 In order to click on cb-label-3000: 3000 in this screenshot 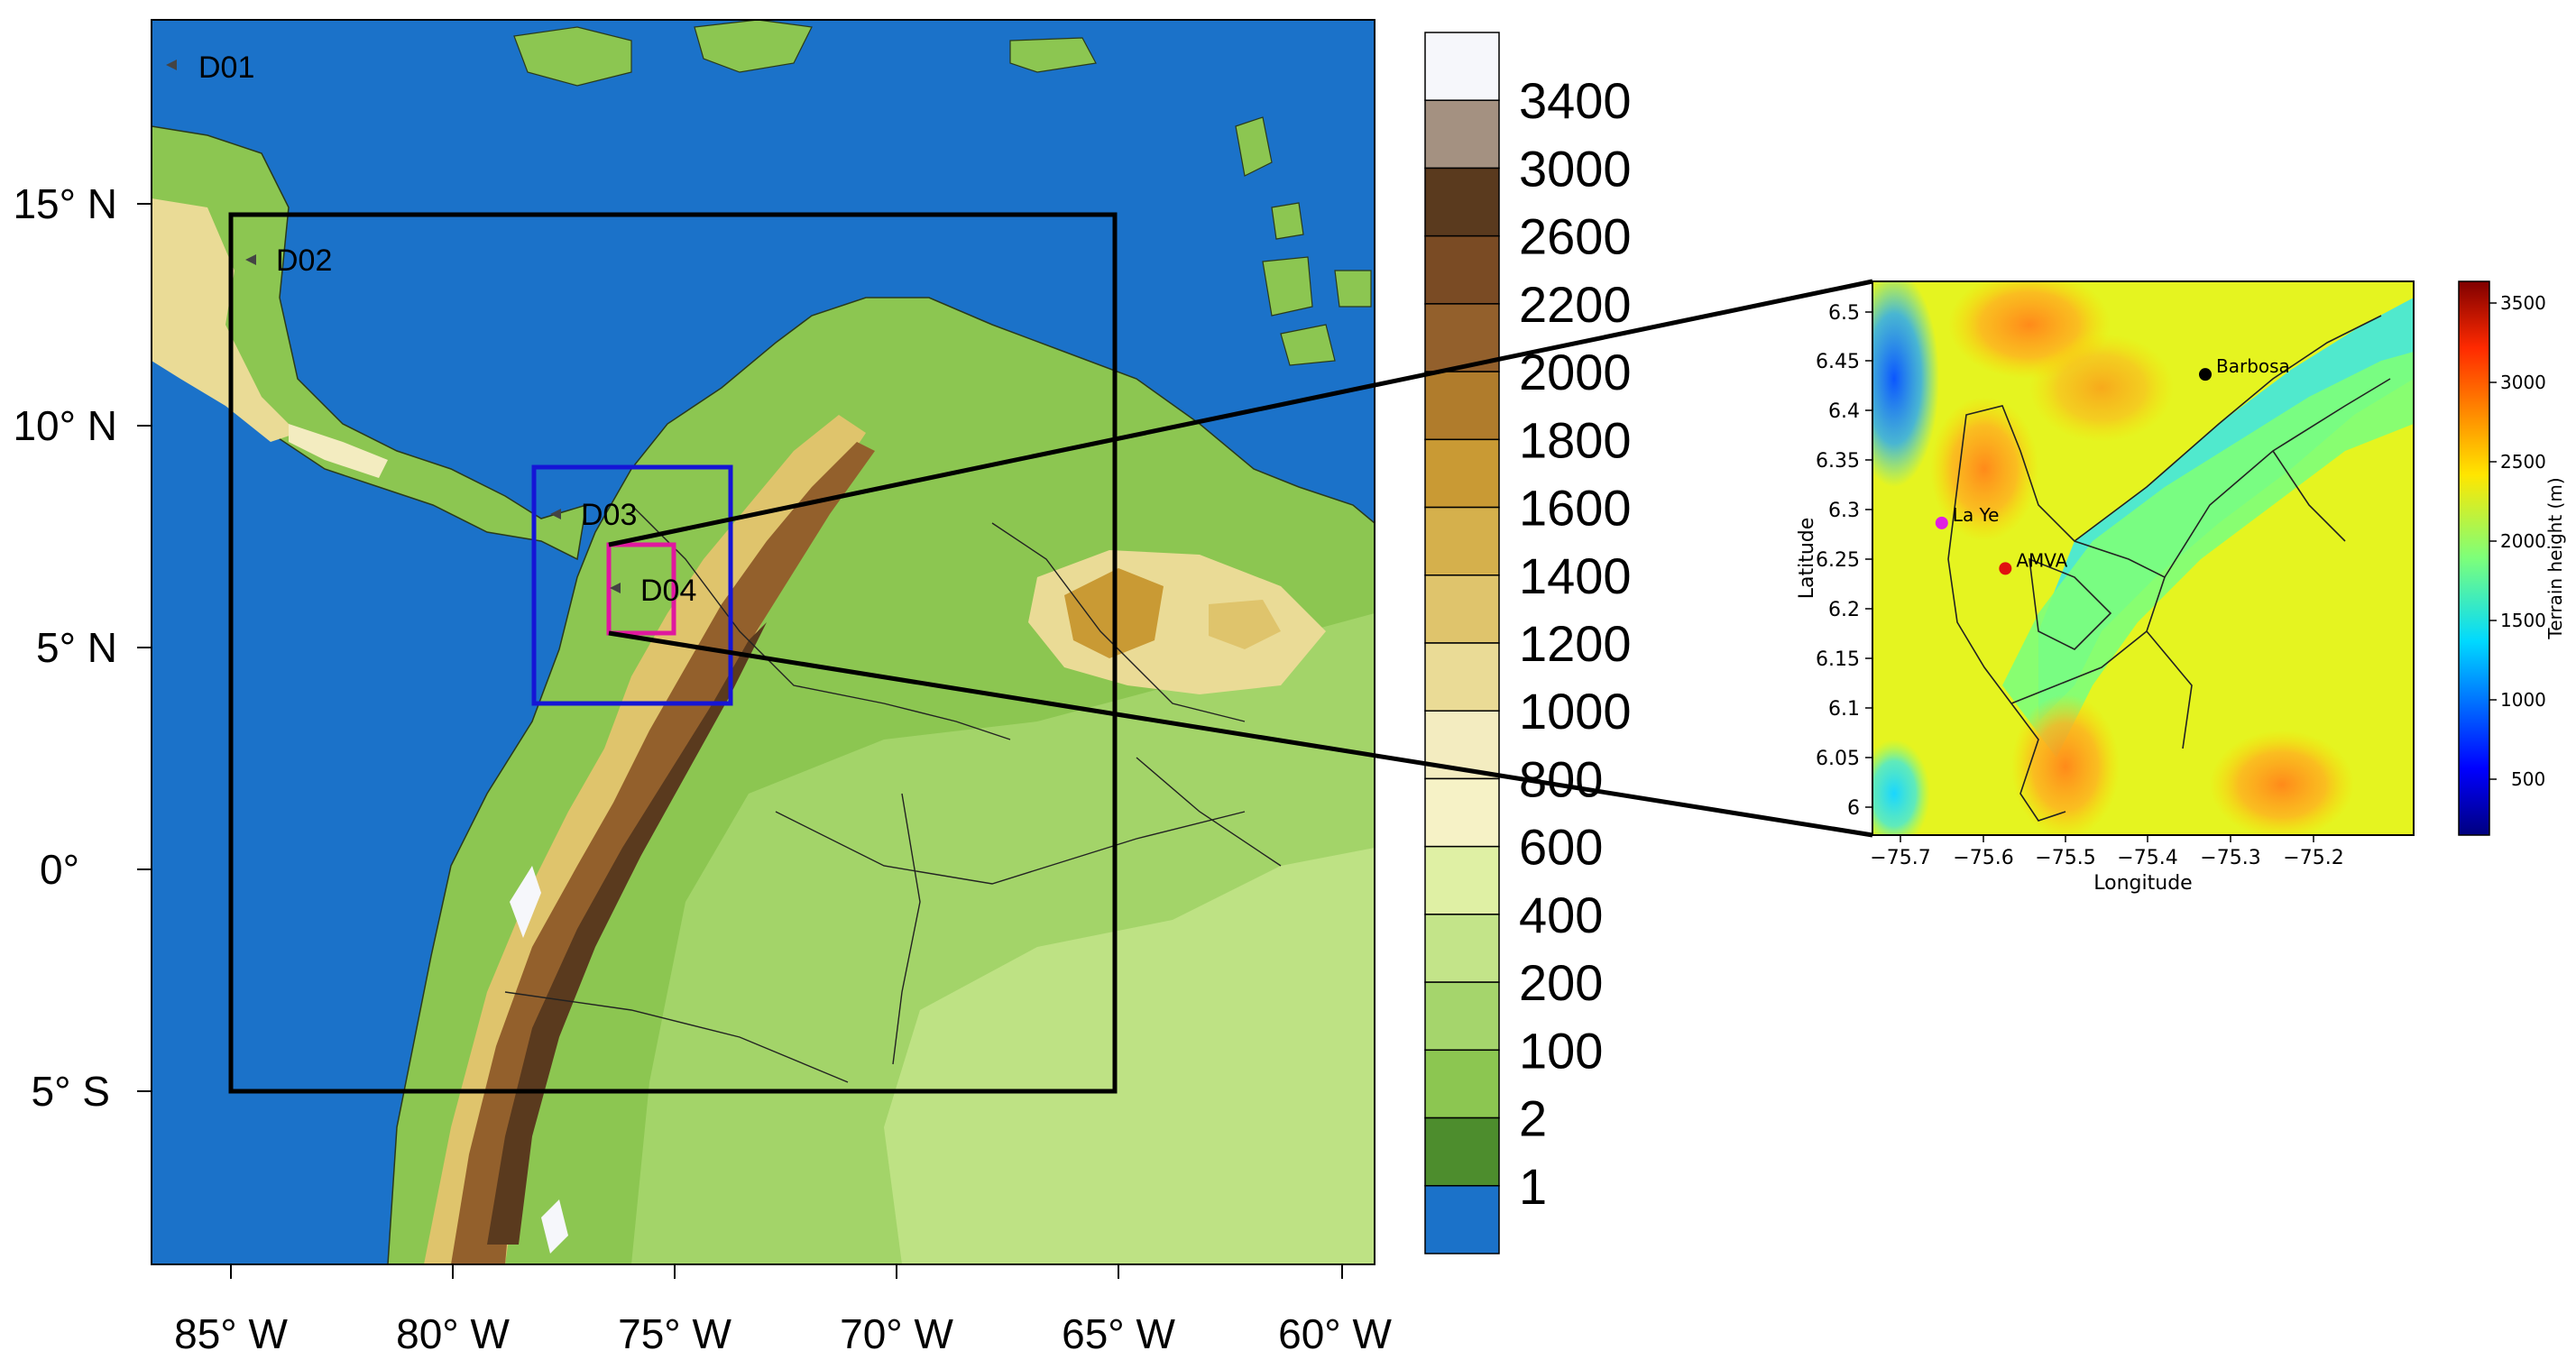, I will do `click(1575, 168)`.